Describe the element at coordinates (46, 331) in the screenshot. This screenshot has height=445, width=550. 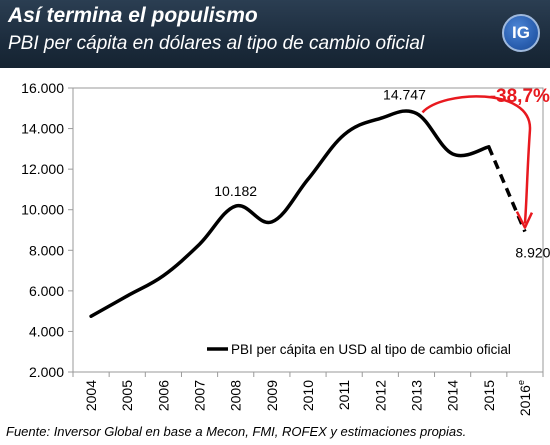
I see `y-tick-label: 4.000` at that location.